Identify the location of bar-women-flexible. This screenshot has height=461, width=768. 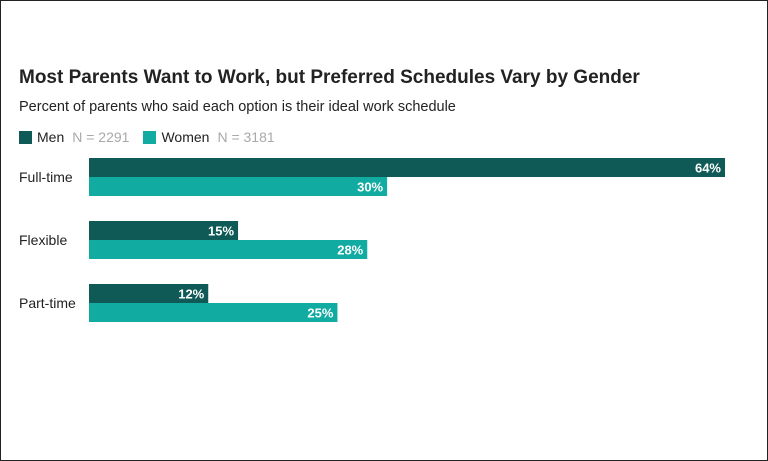
(228, 249).